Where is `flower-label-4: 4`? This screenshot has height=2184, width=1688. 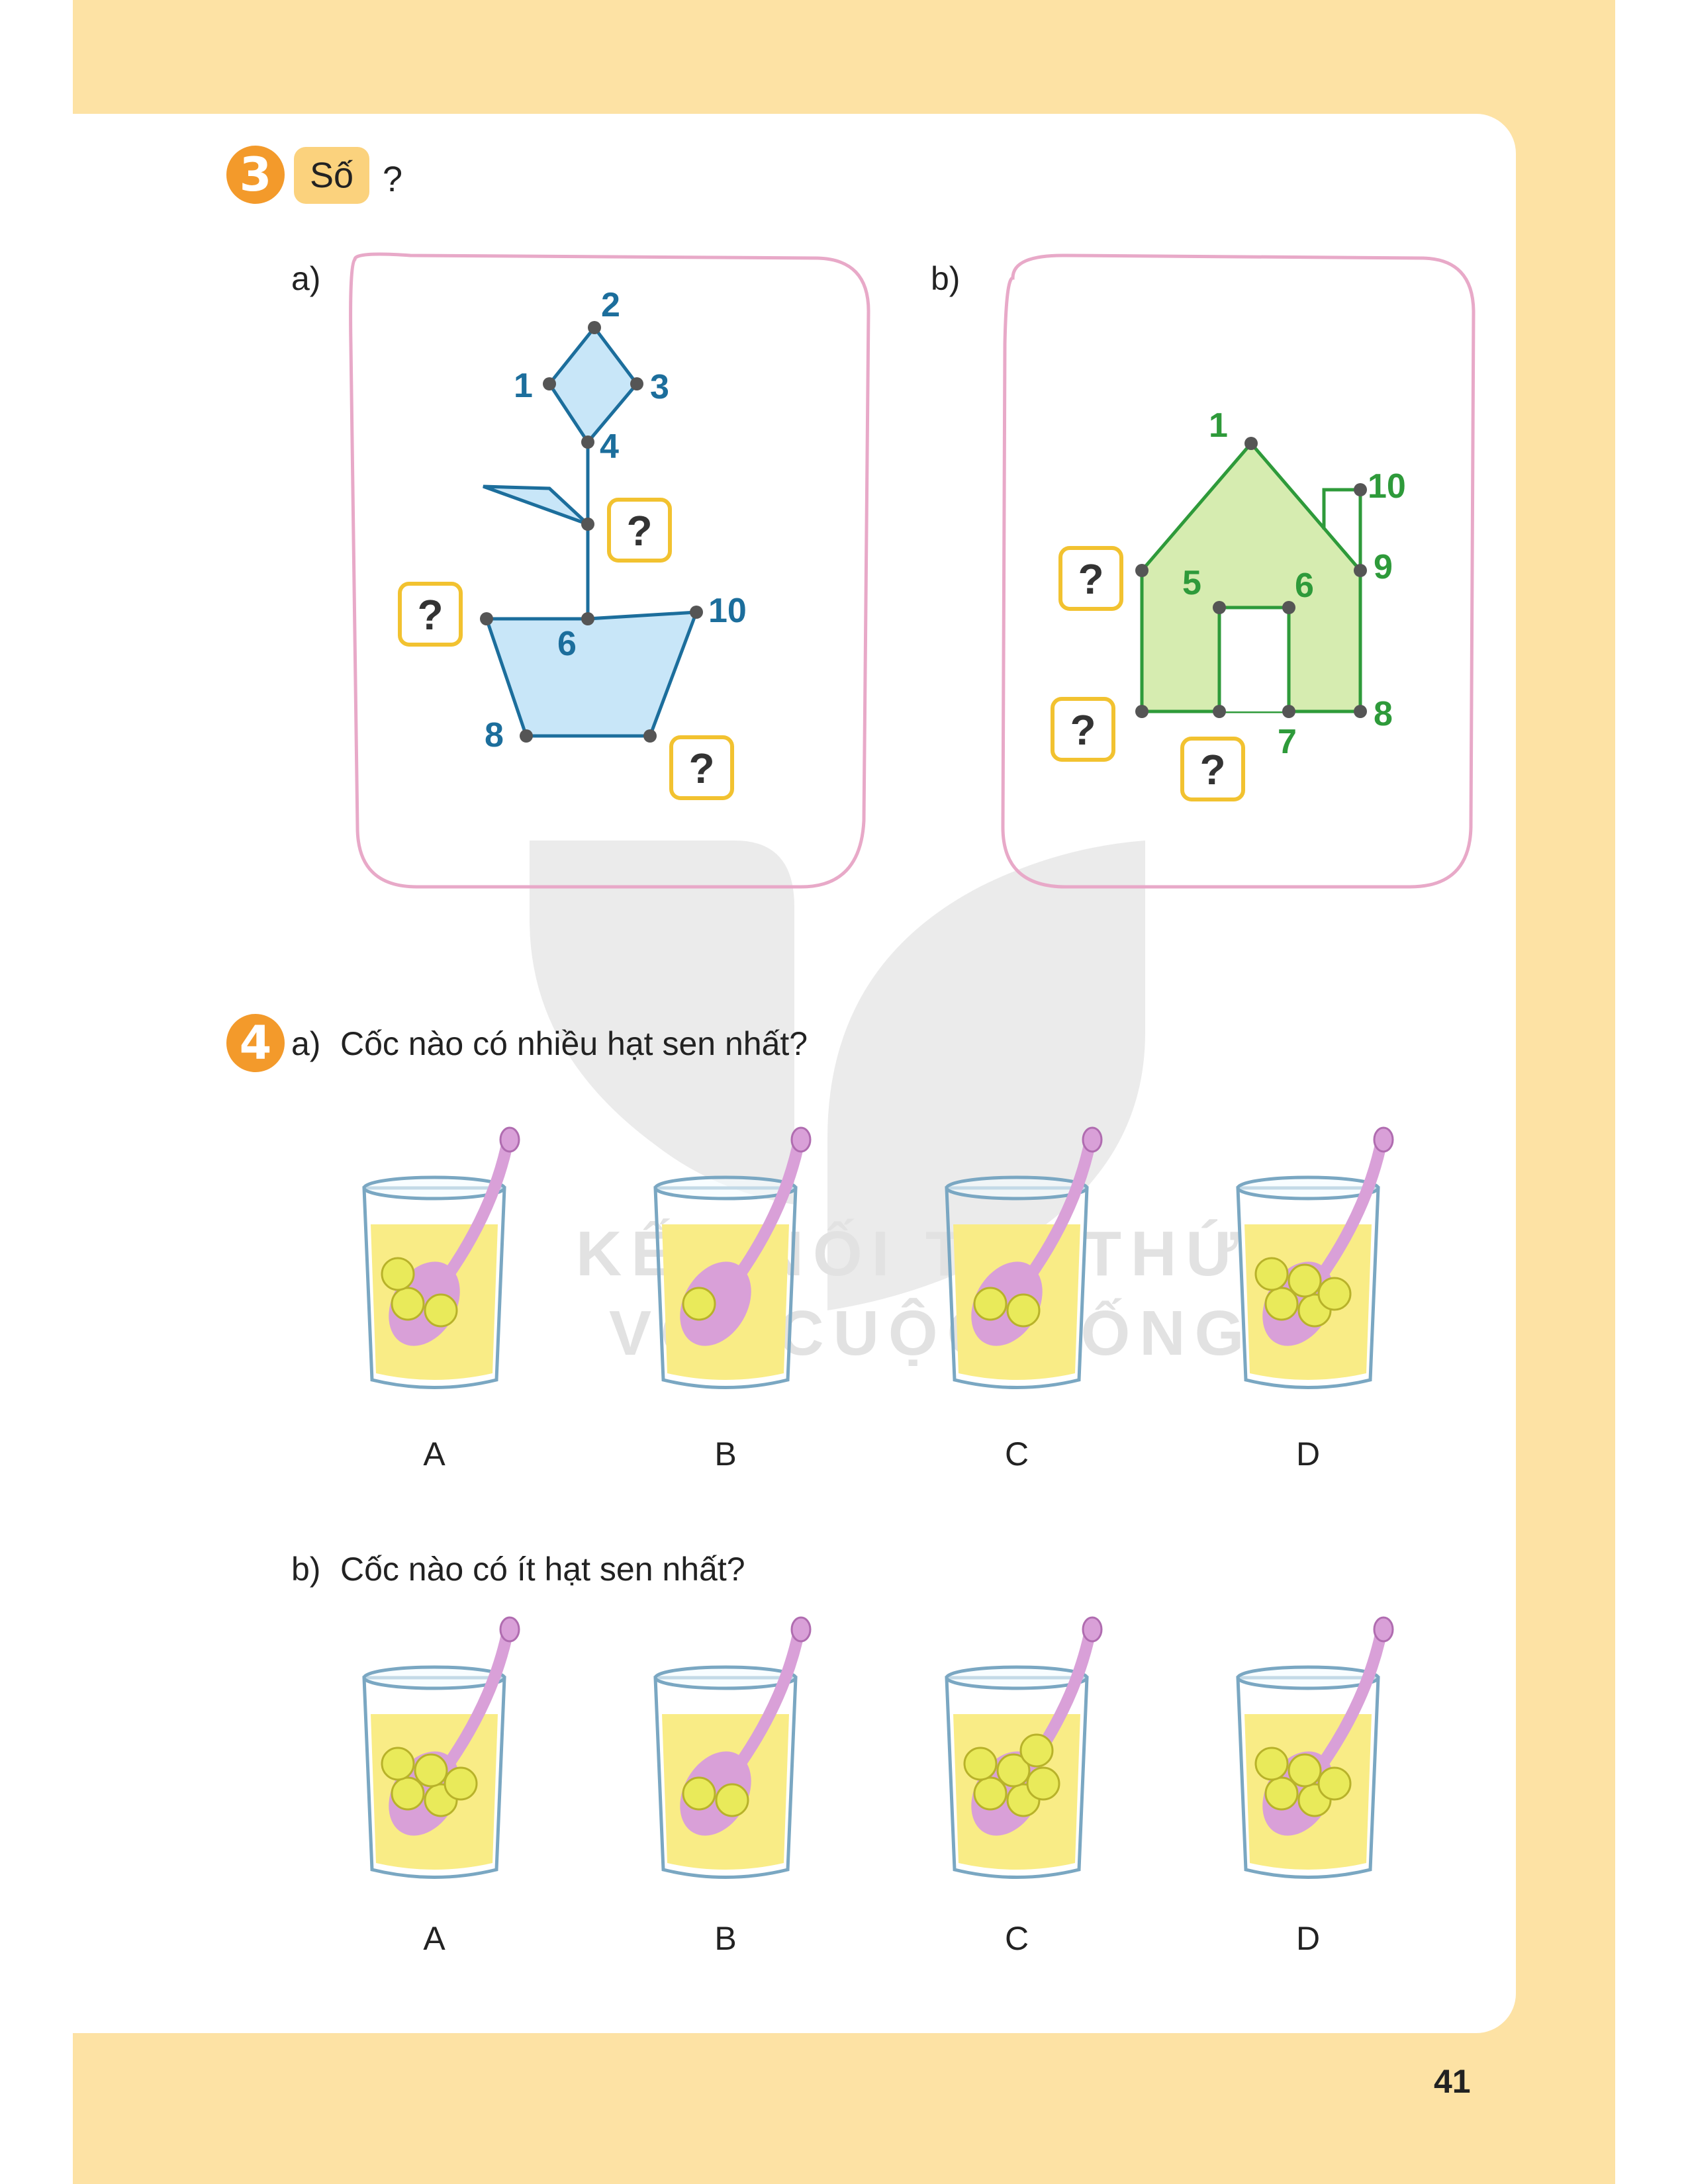
flower-label-4: 4 is located at coordinates (609, 447).